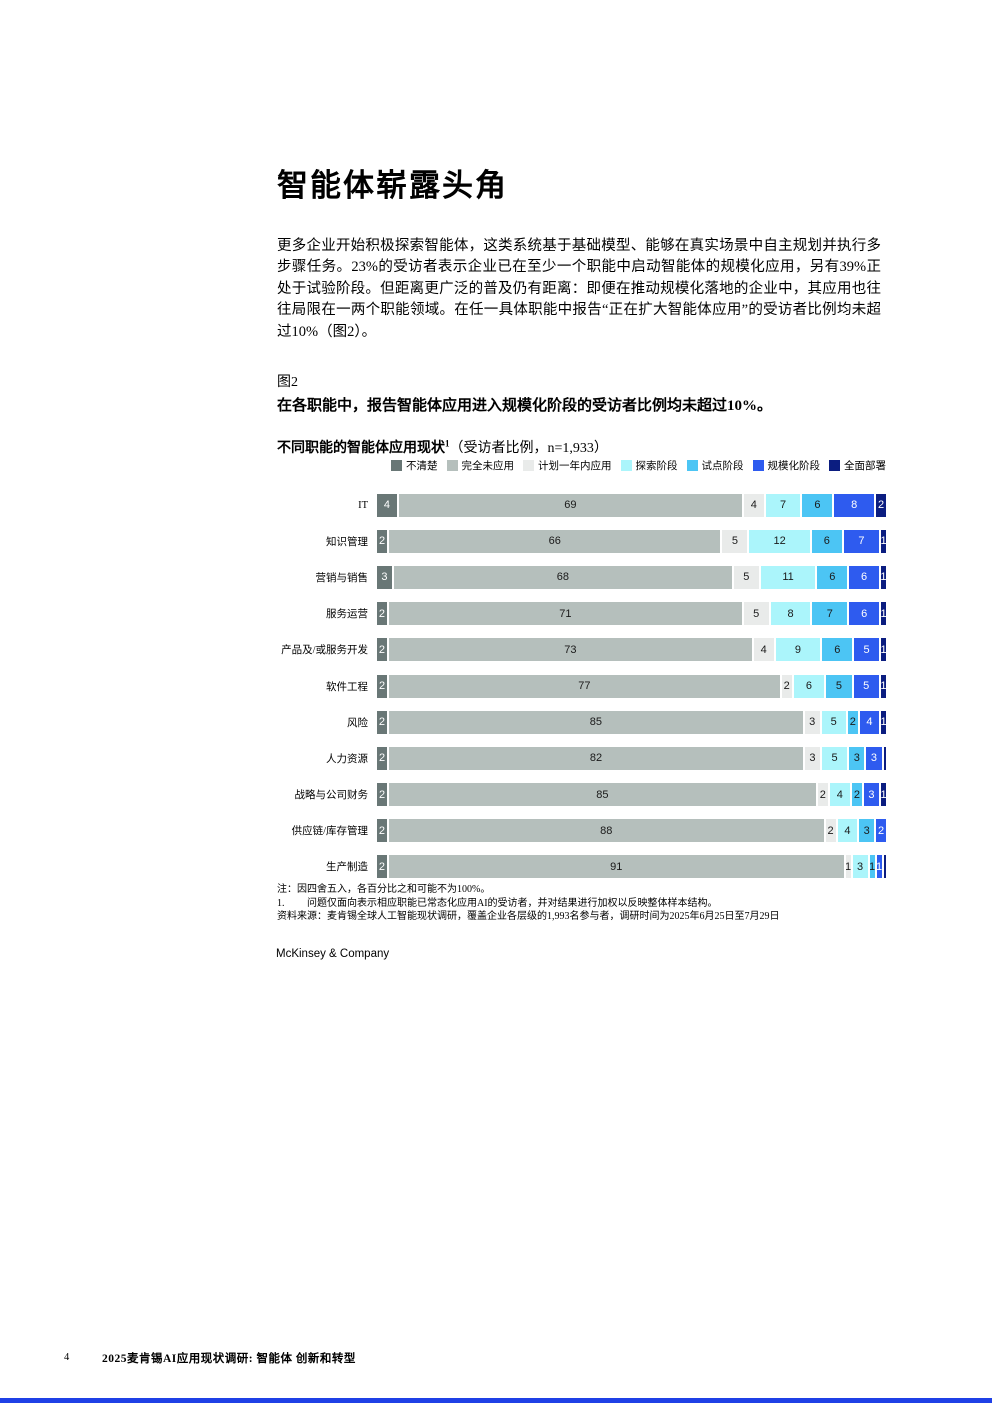 Image resolution: width=992 pixels, height=1403 pixels. What do you see at coordinates (67, 1357) in the screenshot?
I see `page-number: 4` at bounding box center [67, 1357].